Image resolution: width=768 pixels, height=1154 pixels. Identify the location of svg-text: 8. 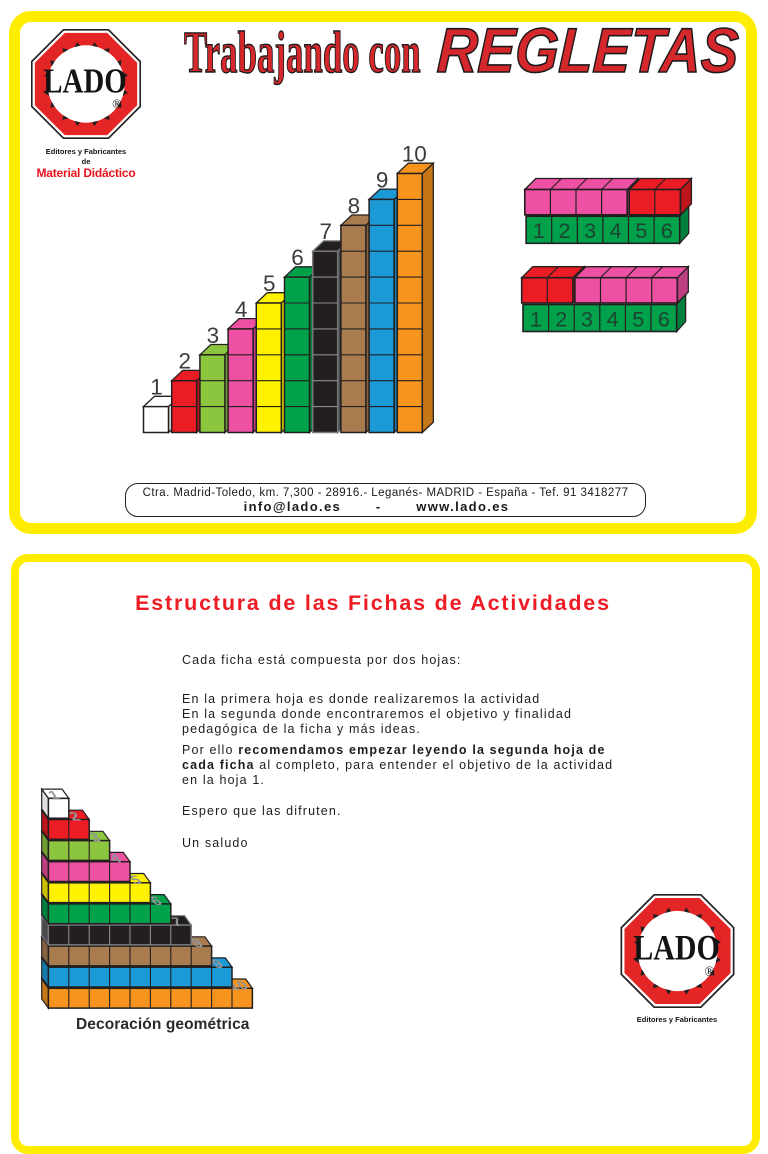
(354, 205).